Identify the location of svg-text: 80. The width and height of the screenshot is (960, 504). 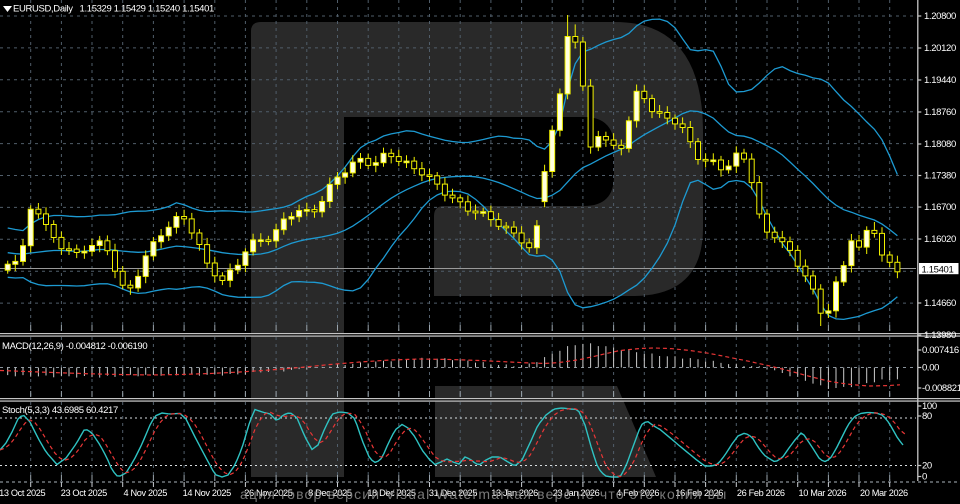
(927, 416).